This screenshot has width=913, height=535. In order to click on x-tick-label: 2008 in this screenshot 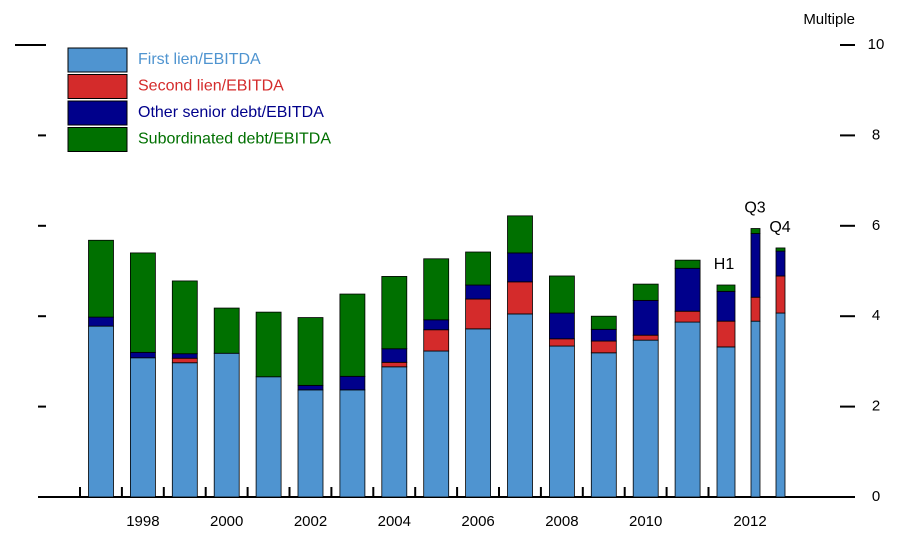, I will do `click(561, 521)`.